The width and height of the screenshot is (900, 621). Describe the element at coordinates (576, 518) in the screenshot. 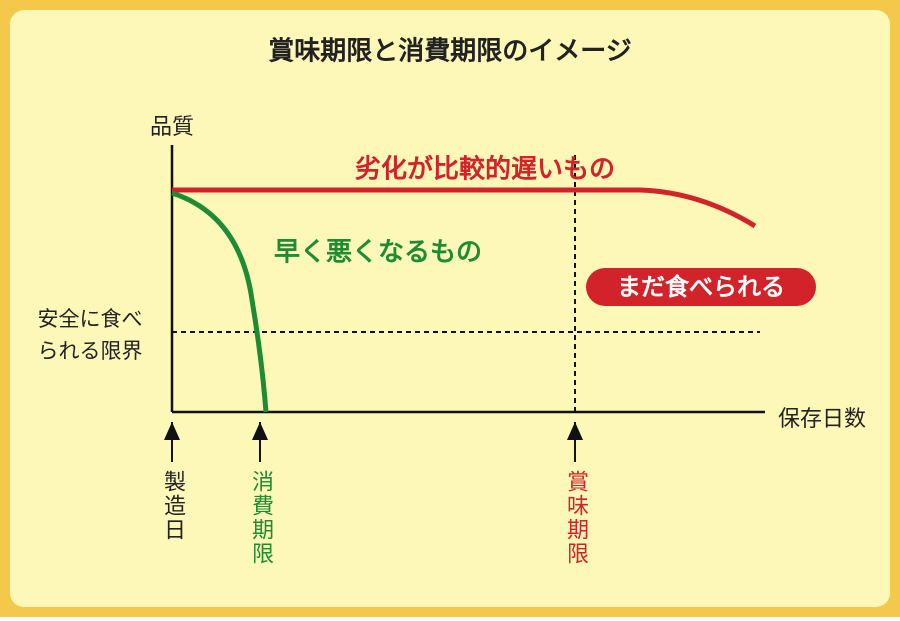

I see `marker-label: 賞味期限` at that location.